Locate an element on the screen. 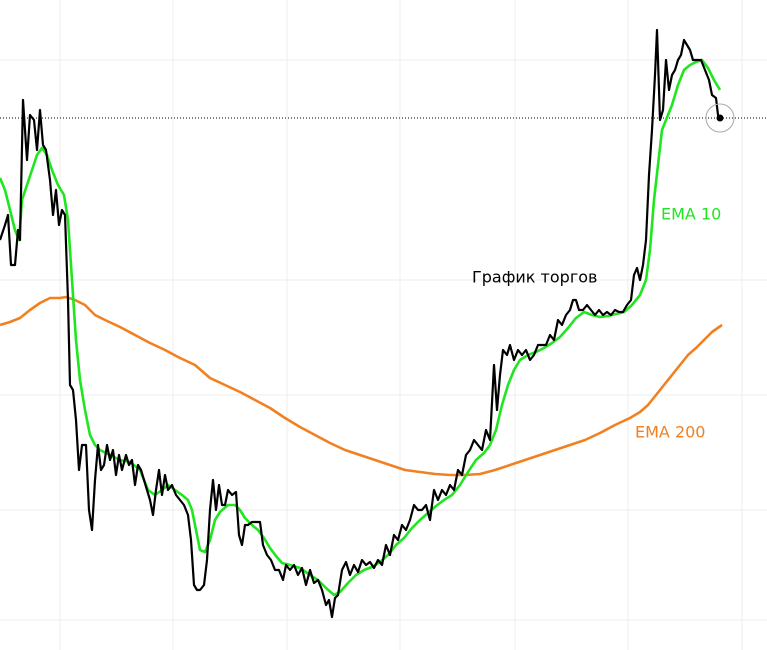  last-point-ring is located at coordinates (720, 118).